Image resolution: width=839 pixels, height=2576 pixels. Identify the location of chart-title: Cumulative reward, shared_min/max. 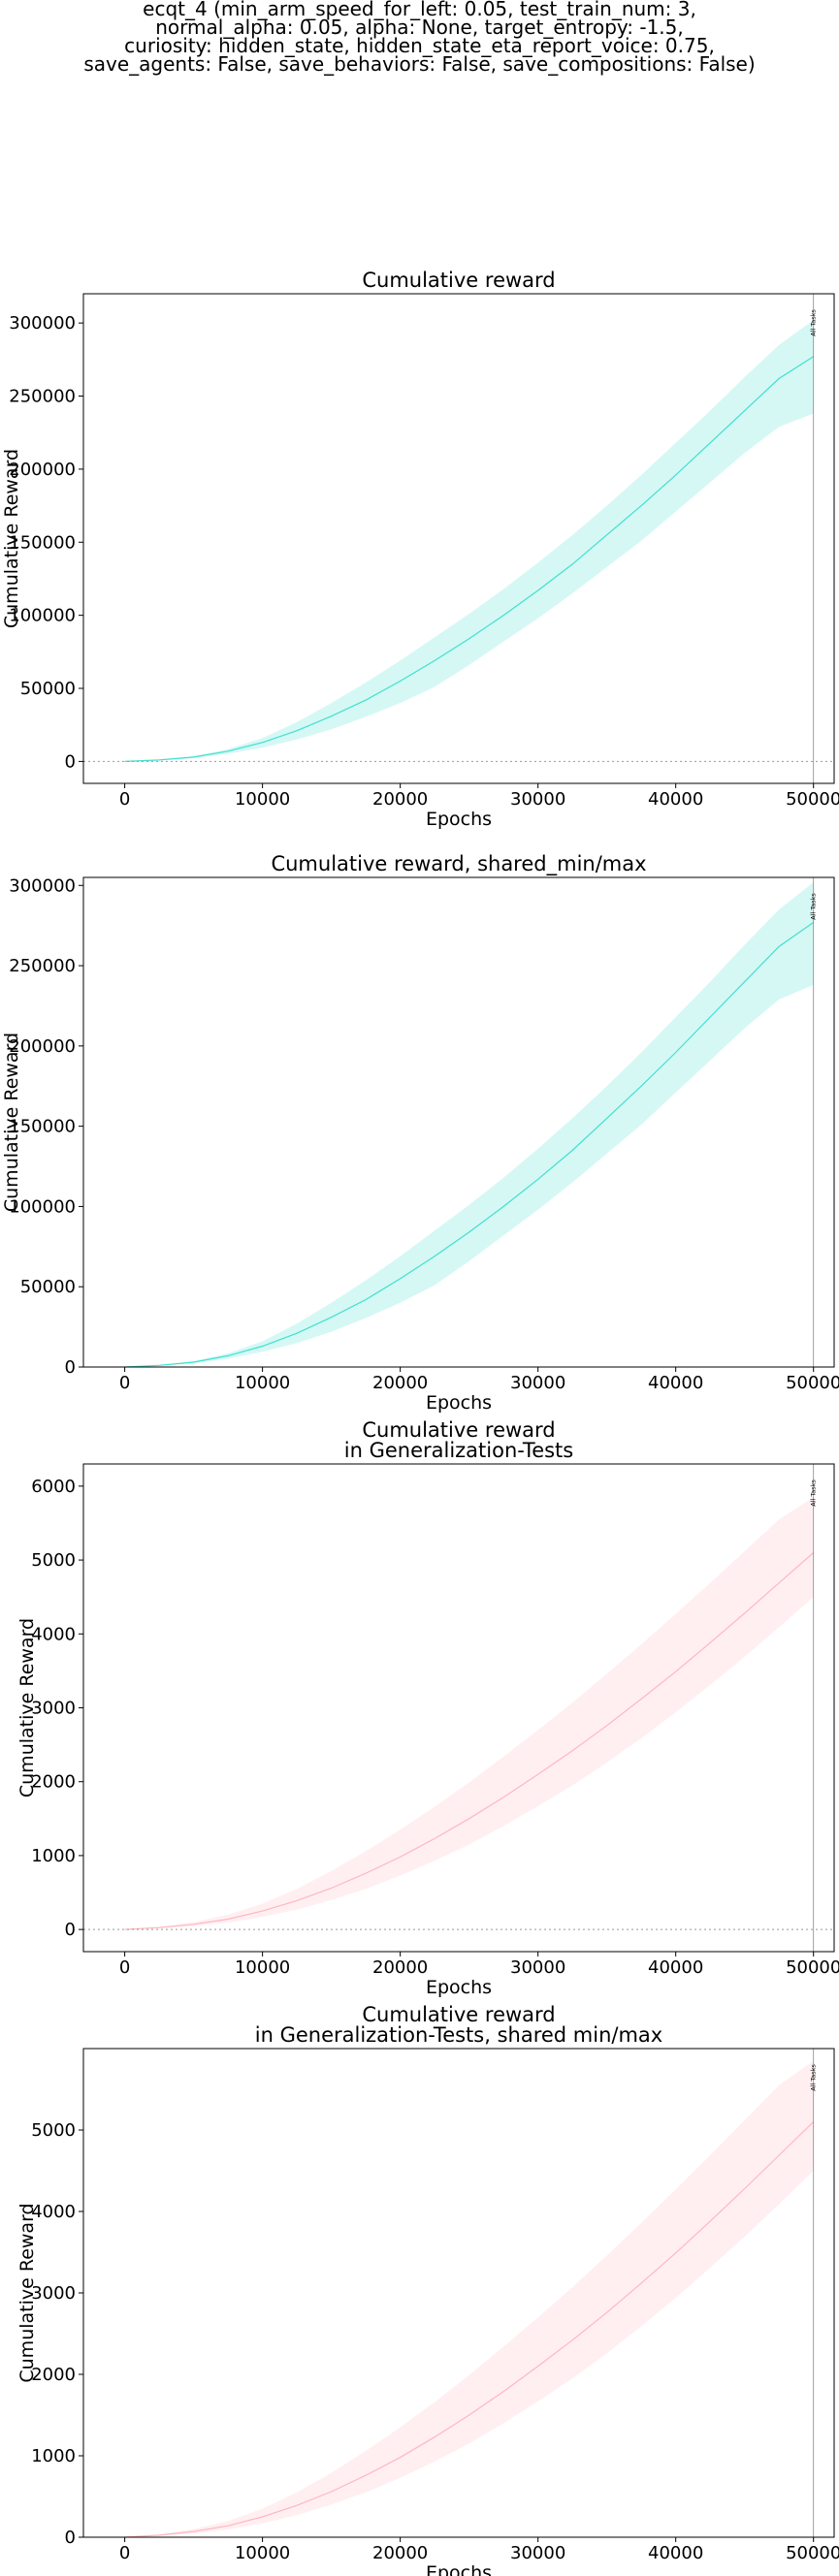
(458, 864).